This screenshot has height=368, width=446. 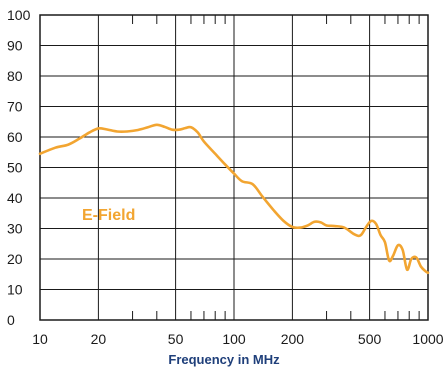 What do you see at coordinates (15, 168) in the screenshot?
I see `y-tick-label-50: 50` at bounding box center [15, 168].